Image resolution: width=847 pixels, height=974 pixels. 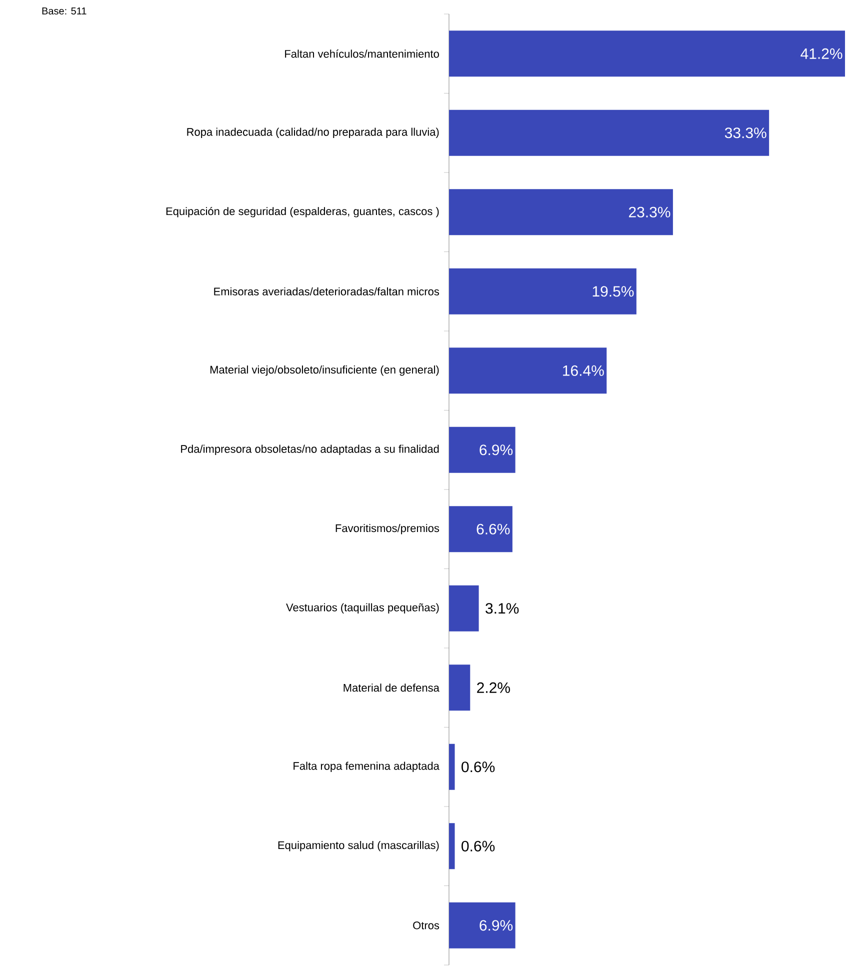 I want to click on y-tick-label: Favoritismos/premios, so click(x=388, y=529).